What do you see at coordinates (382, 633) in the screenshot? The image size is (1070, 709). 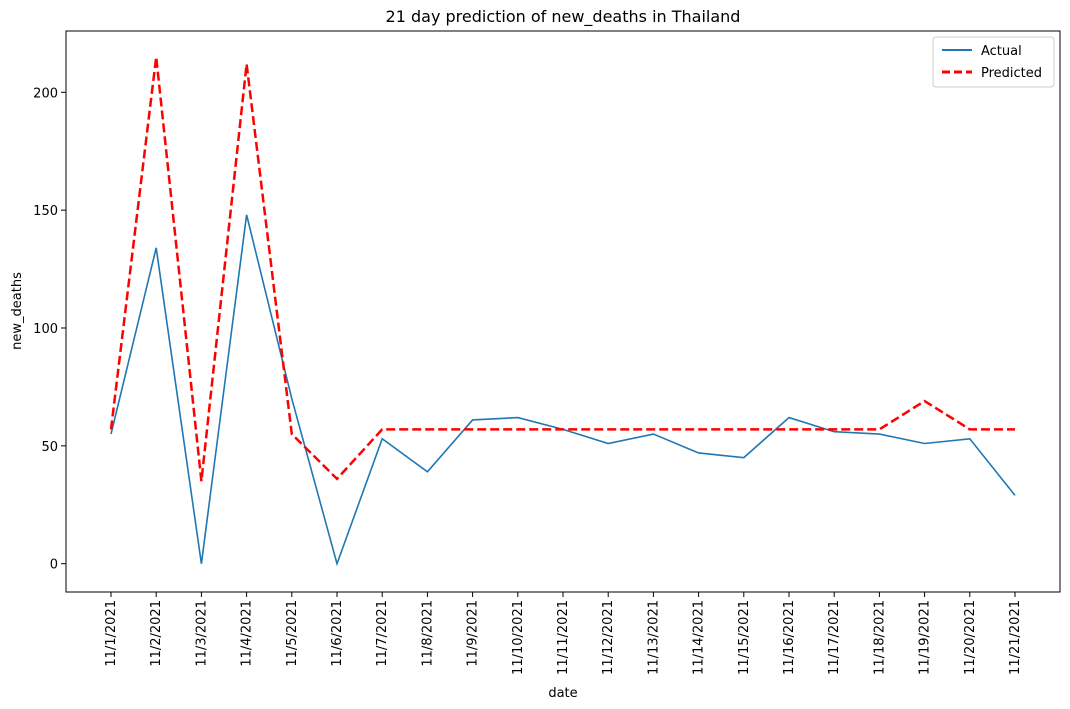 I see `x-tick-label-6: 11/7/2021` at bounding box center [382, 633].